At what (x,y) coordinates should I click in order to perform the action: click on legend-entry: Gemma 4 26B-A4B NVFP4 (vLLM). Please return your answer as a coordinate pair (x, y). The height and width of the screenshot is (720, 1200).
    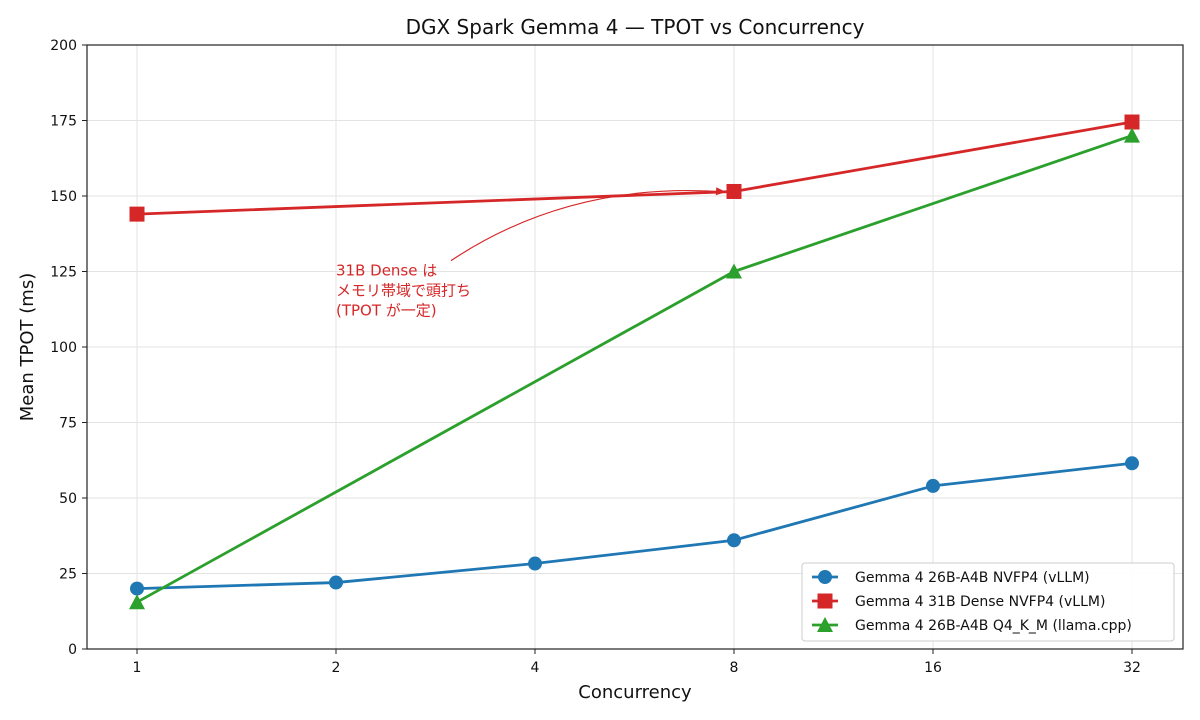
    Looking at the image, I should click on (951, 578).